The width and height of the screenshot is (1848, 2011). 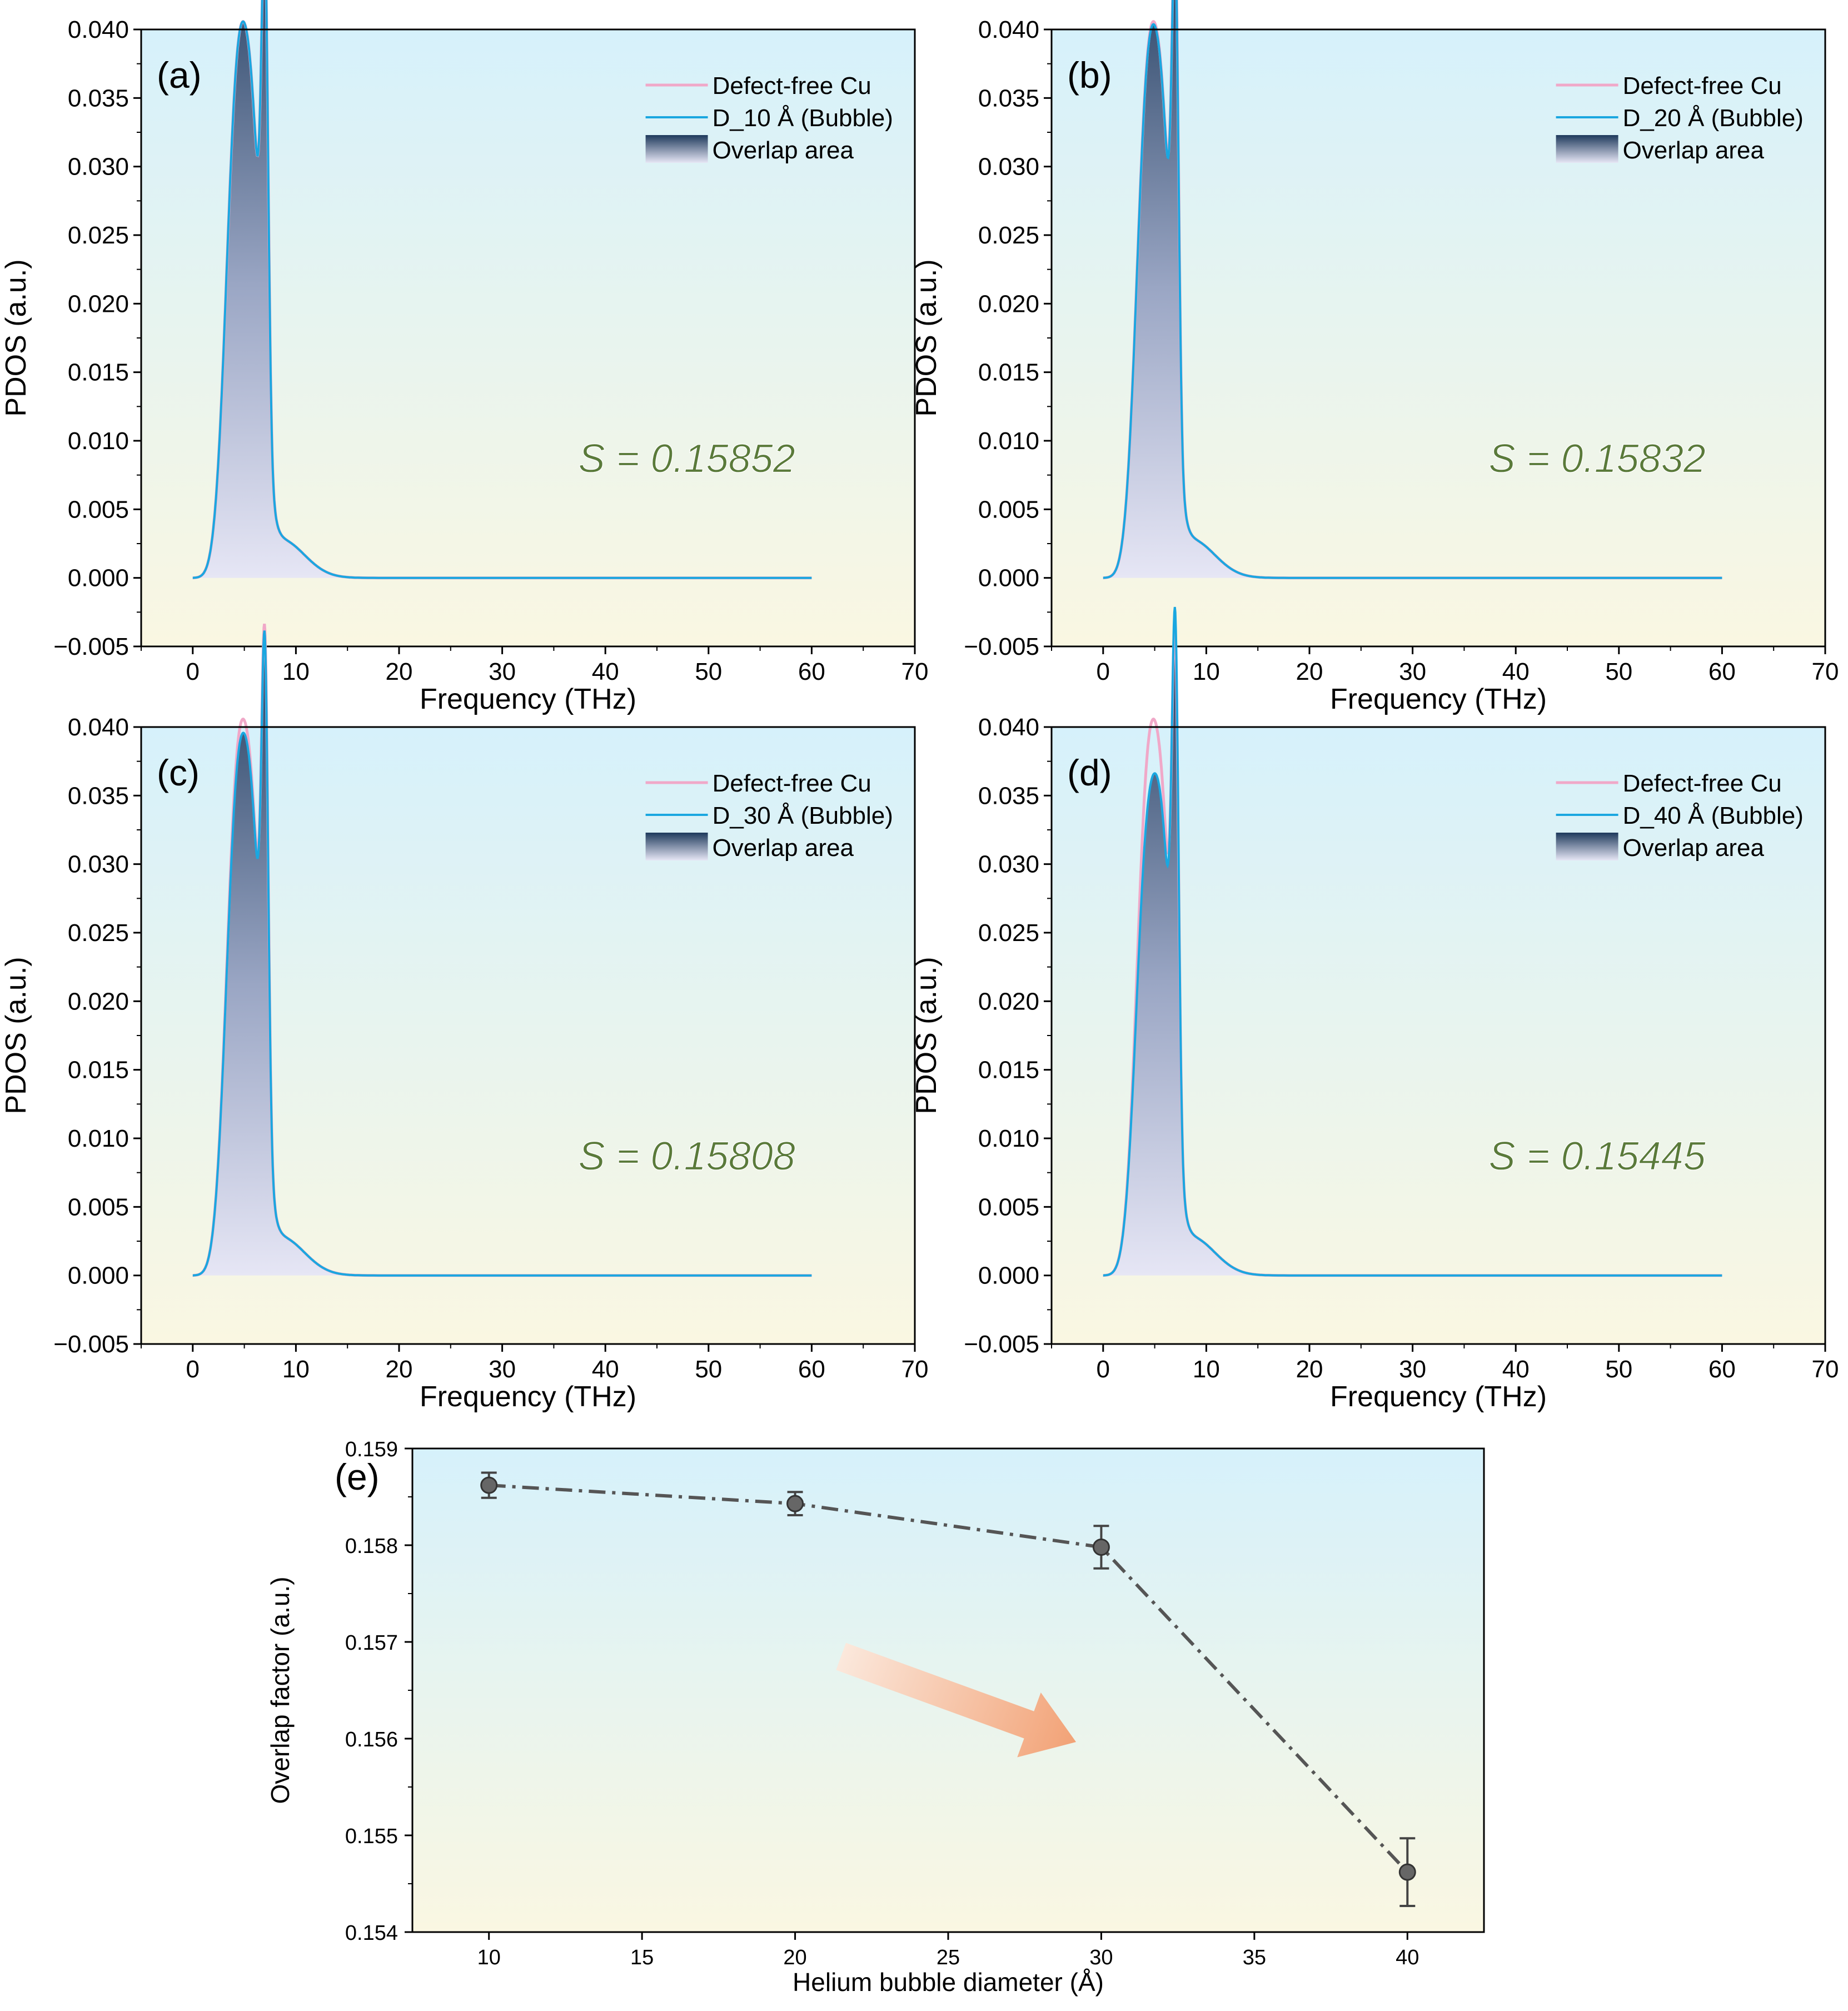 What do you see at coordinates (803, 815) in the screenshot?
I see `legend-label-bubble: D_30 Å (Bubble)` at bounding box center [803, 815].